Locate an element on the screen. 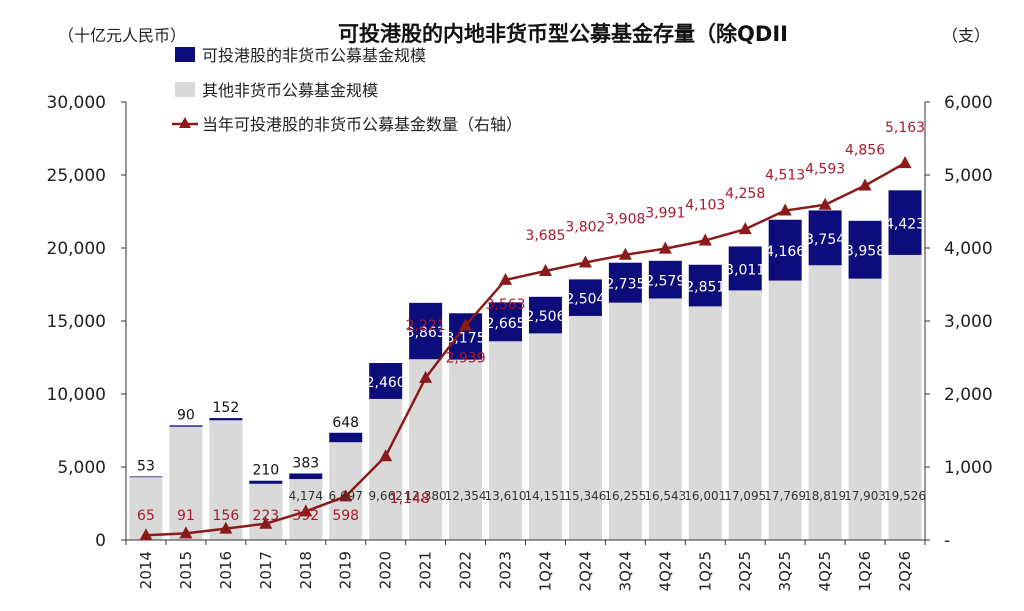 The height and width of the screenshot is (611, 1024). line-marker-2017 is located at coordinates (266, 522).